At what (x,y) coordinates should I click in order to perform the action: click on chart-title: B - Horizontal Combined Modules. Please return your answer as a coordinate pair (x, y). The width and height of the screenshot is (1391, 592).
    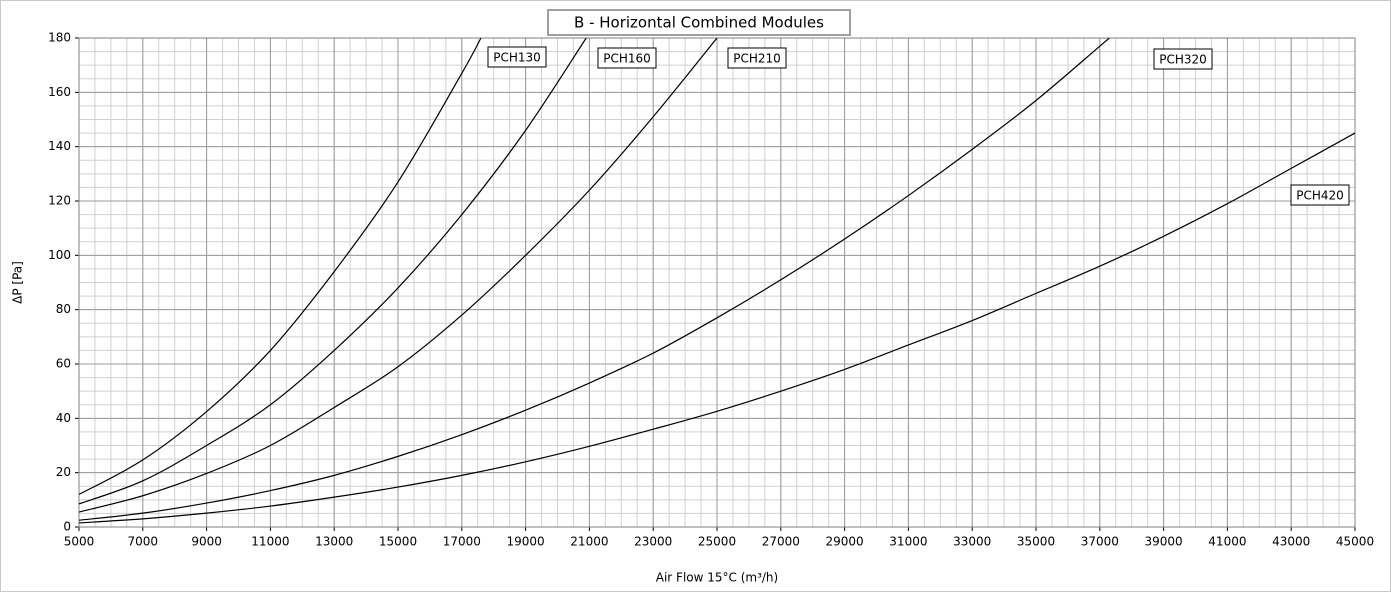
    Looking at the image, I should click on (699, 23).